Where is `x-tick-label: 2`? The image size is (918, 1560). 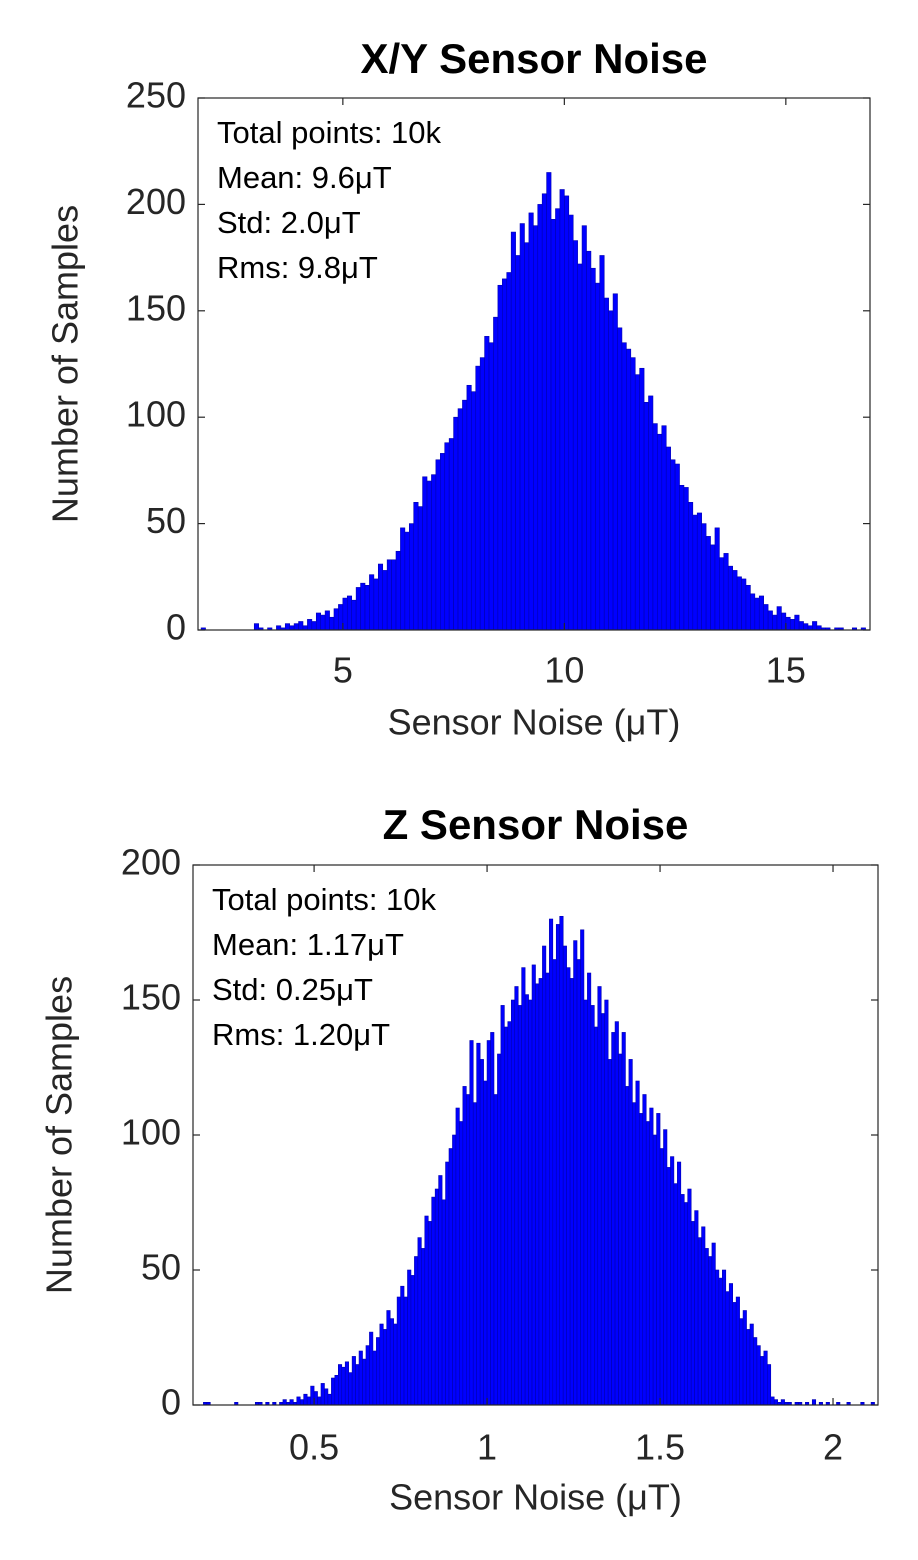
x-tick-label: 2 is located at coordinates (833, 1447).